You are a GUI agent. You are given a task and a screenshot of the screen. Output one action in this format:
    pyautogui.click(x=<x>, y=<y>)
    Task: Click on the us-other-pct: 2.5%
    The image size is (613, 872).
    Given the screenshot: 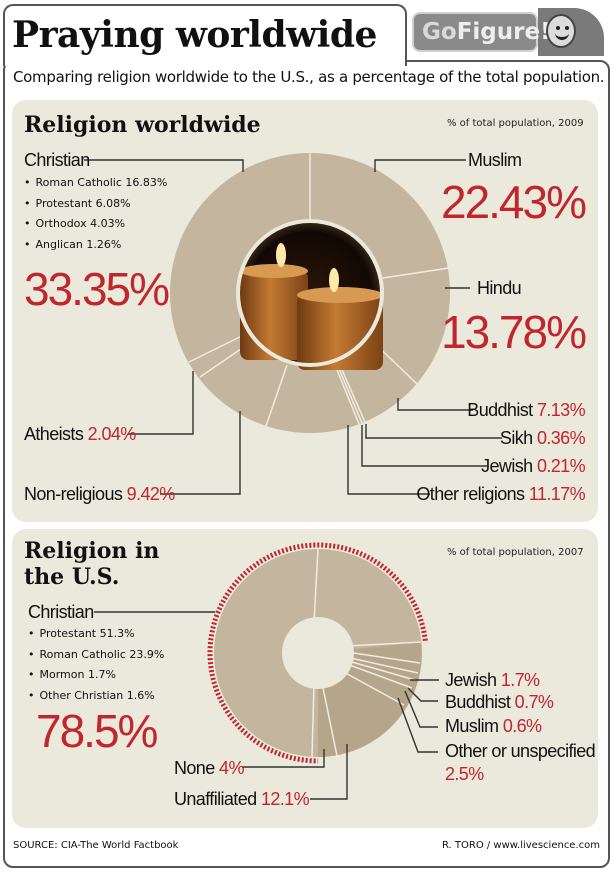 What is the action you would take?
    pyautogui.click(x=464, y=774)
    